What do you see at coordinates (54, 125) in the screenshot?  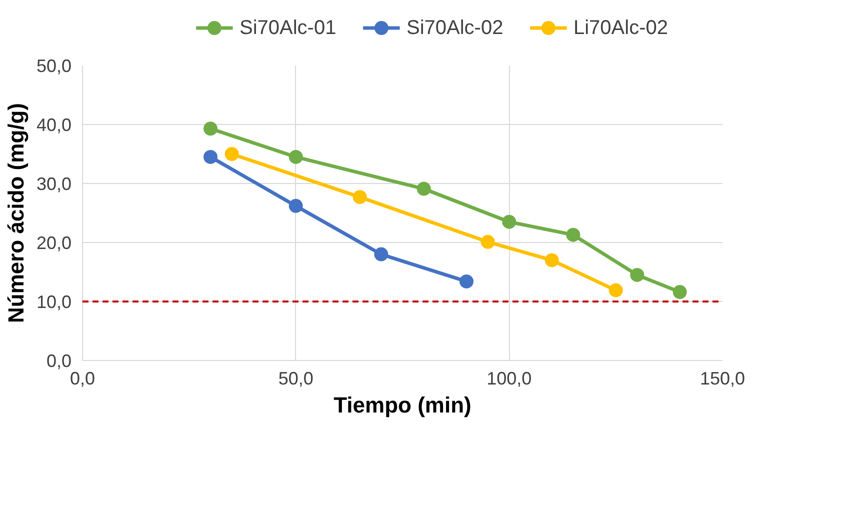 I see `y-tick-label: 40,0` at bounding box center [54, 125].